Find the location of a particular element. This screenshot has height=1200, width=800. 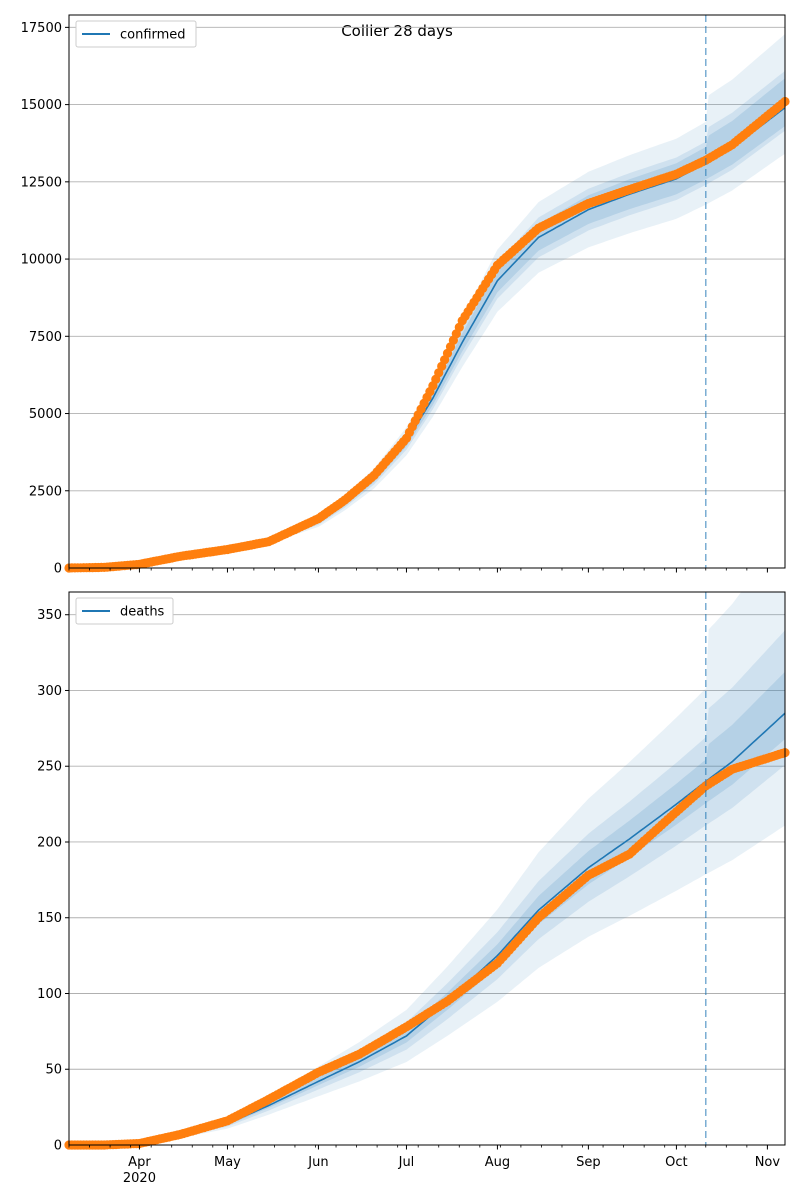

confirmed-legend-box is located at coordinates (136, 34).